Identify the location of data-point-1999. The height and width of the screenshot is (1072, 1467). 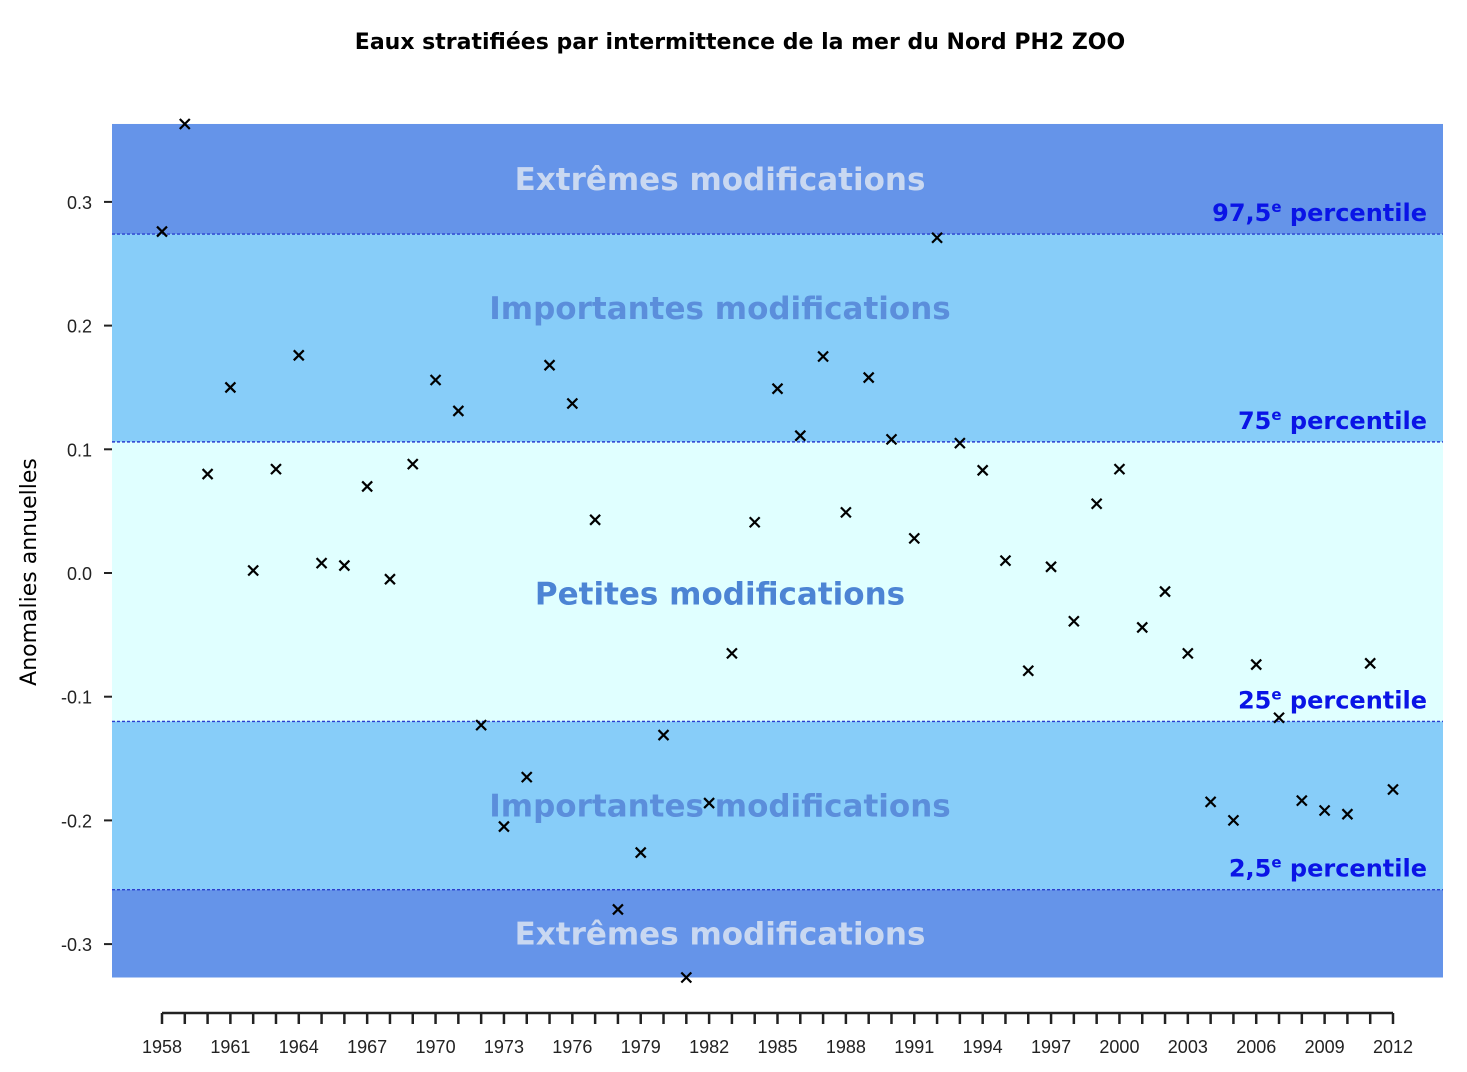
(1096, 503).